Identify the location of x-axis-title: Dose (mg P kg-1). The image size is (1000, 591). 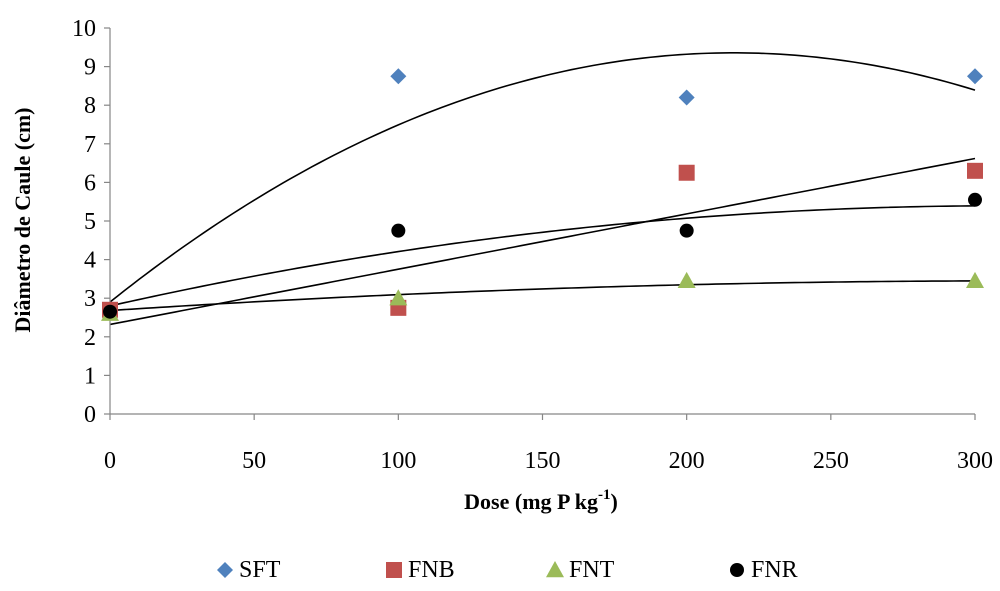
(541, 500).